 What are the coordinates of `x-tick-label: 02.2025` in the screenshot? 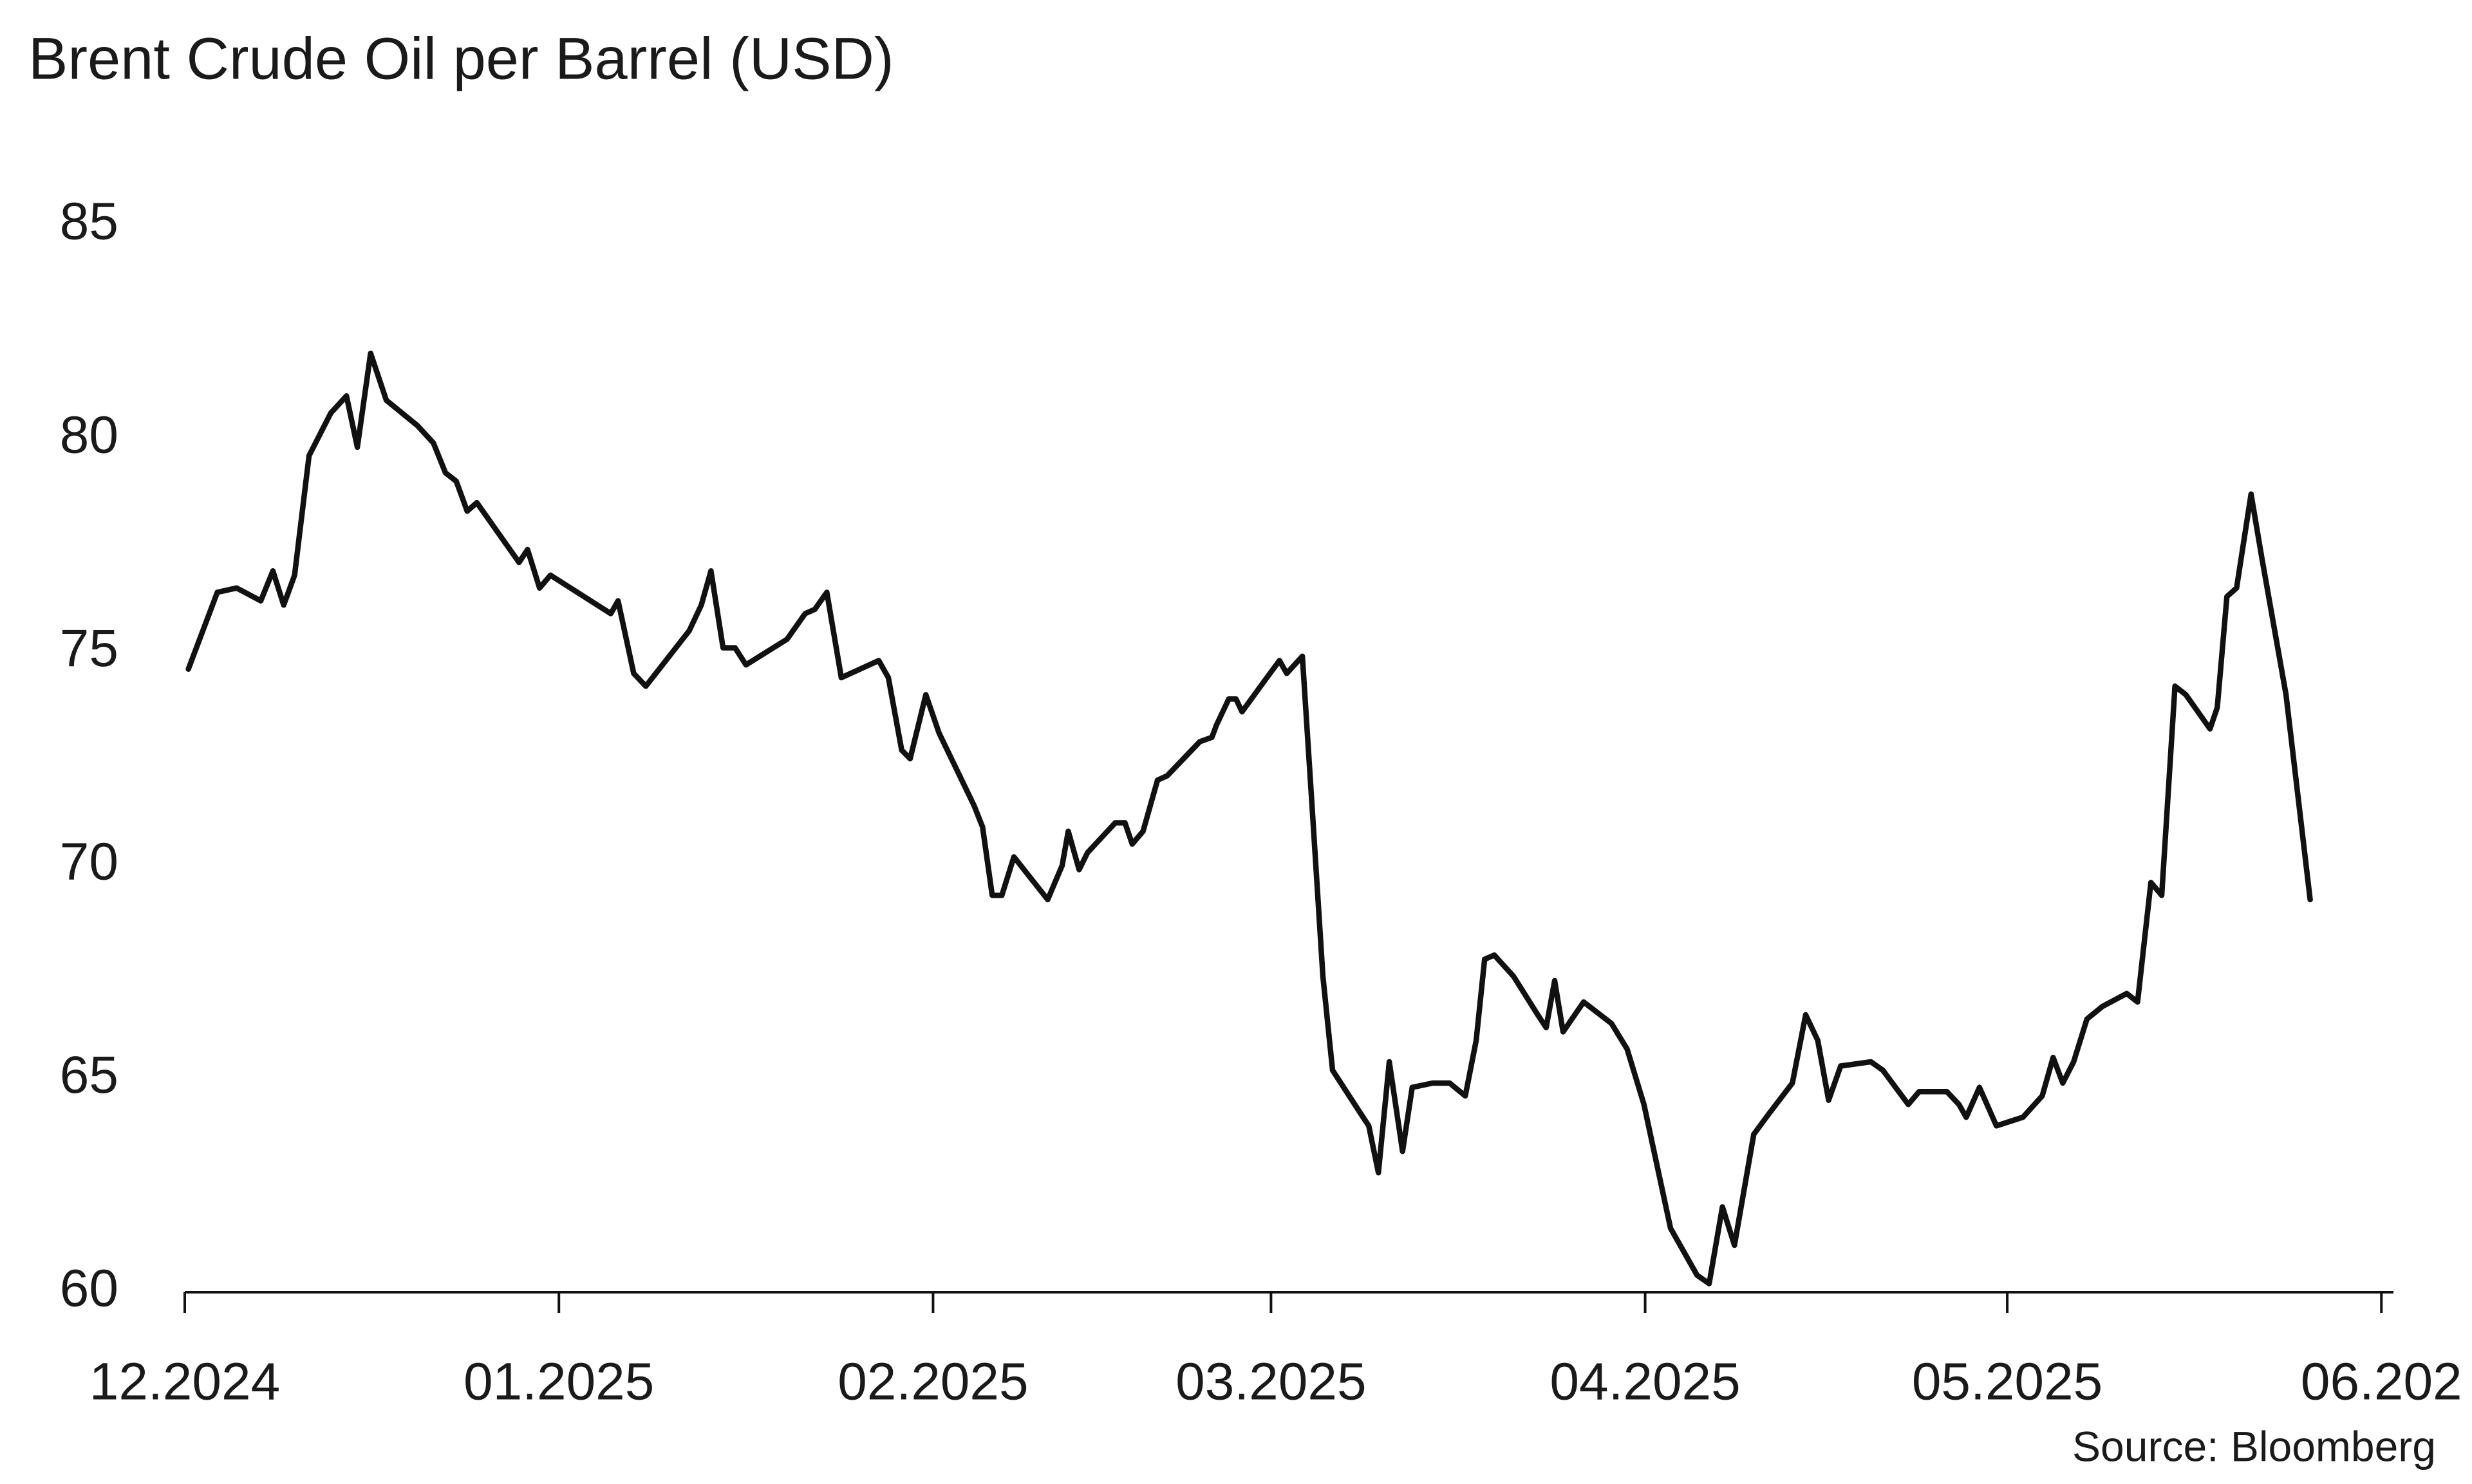 It's located at (933, 1382).